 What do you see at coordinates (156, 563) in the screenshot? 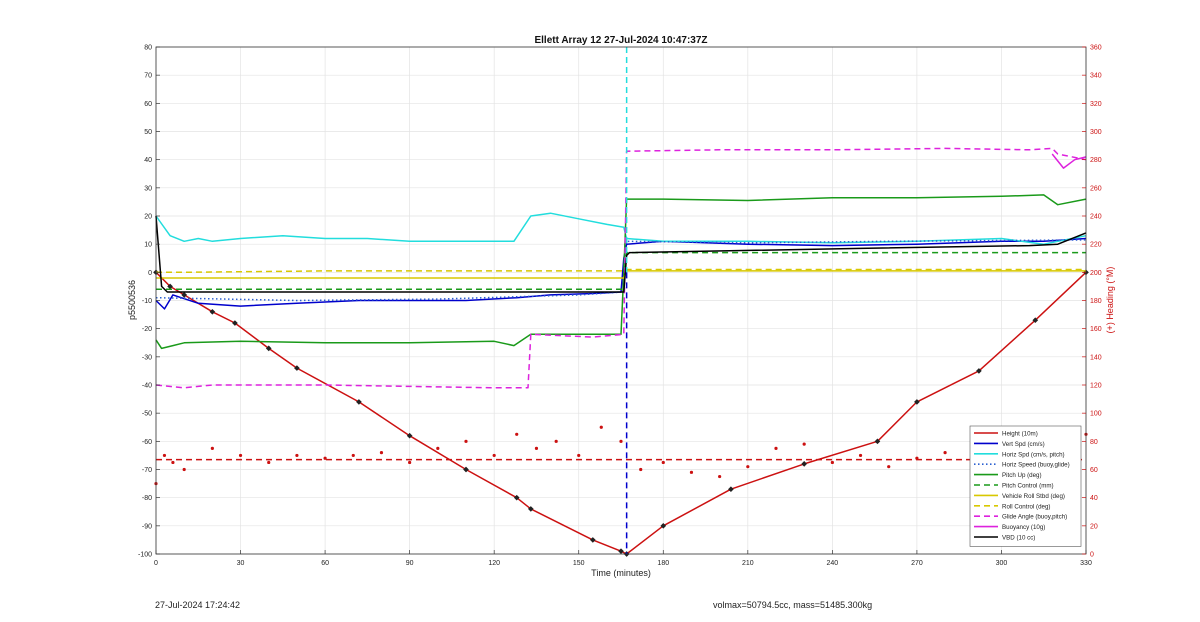
I see `x-tick-label: 0` at bounding box center [156, 563].